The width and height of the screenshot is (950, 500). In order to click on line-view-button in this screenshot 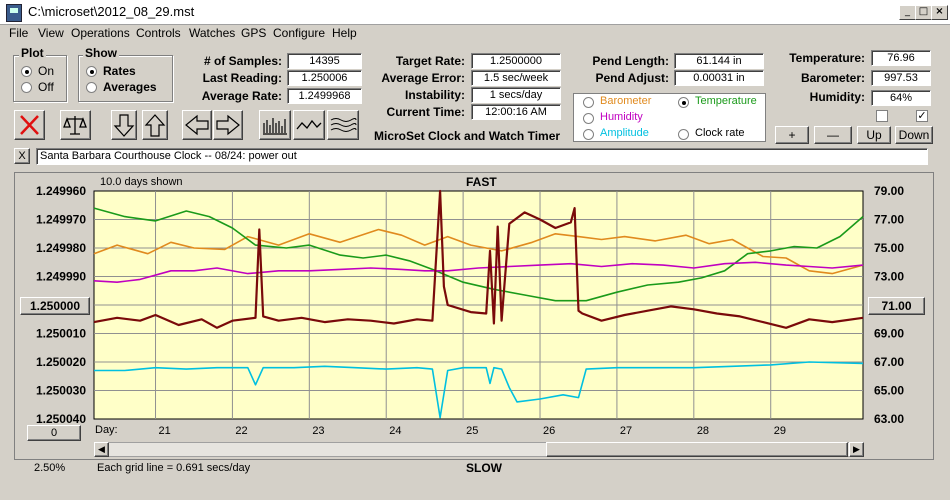, I will do `click(309, 125)`.